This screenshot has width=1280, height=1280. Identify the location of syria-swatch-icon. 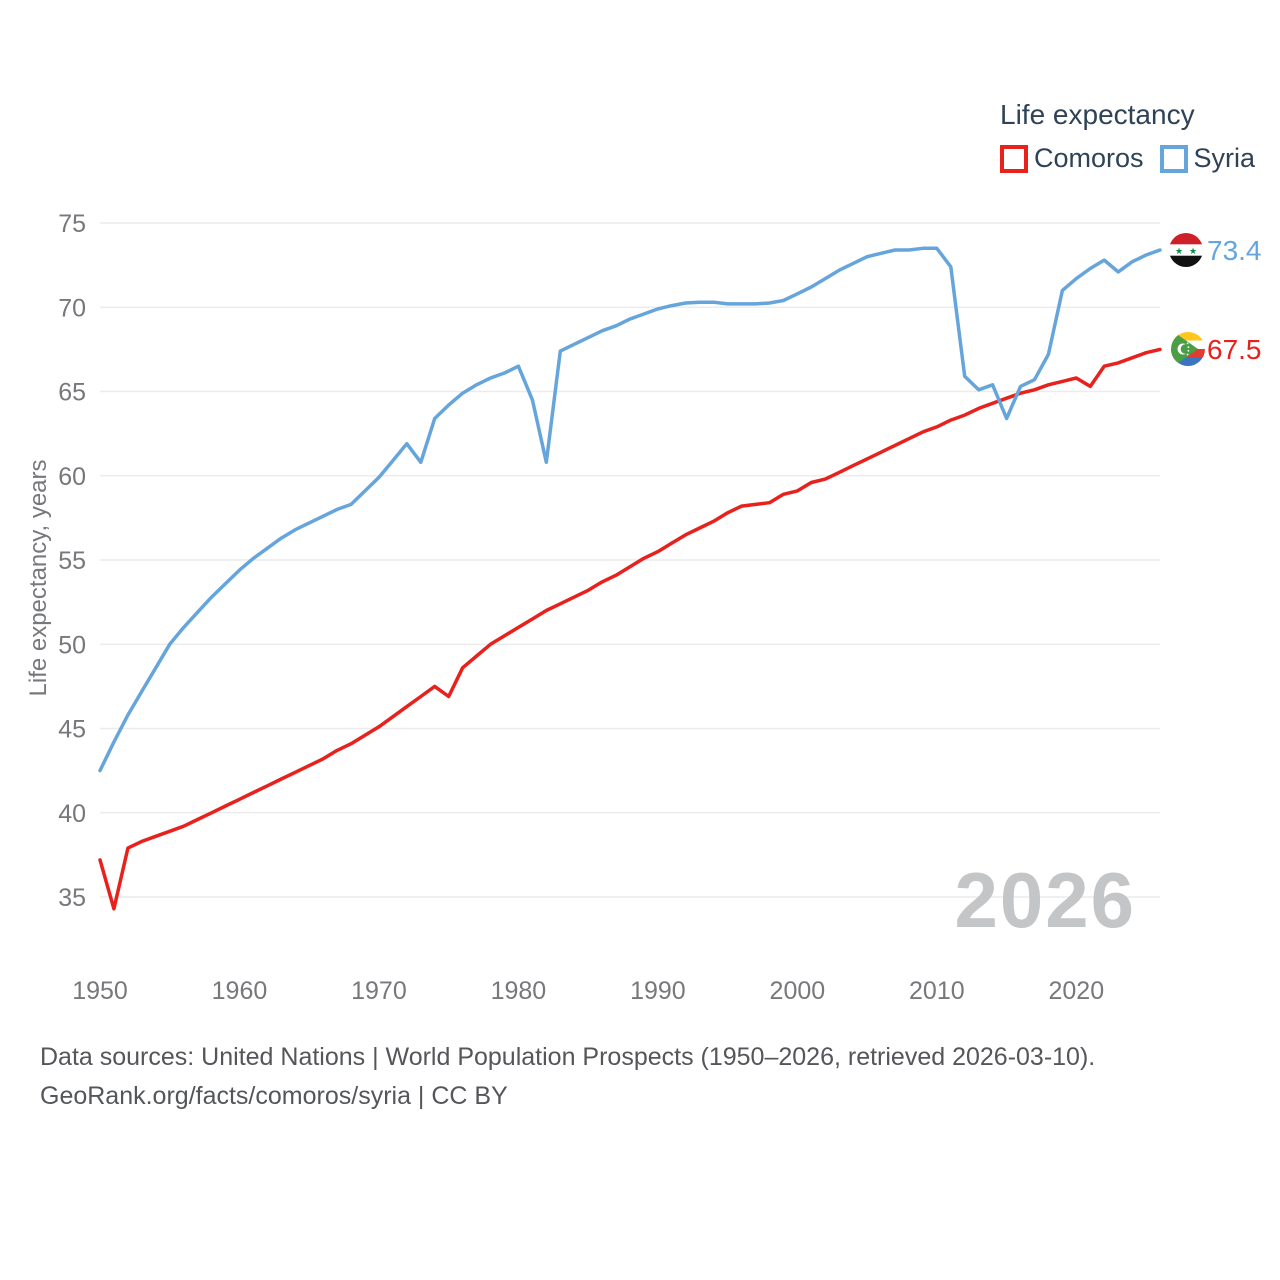
(1173, 158).